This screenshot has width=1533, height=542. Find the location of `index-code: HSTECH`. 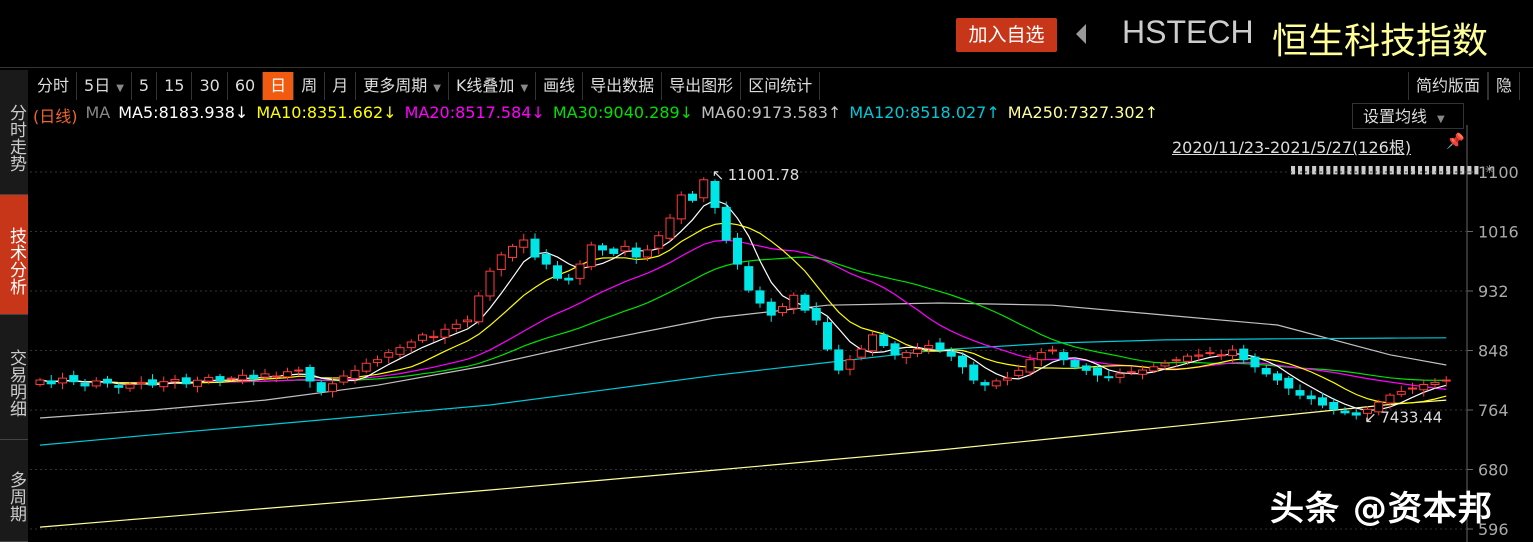

index-code: HSTECH is located at coordinates (1188, 32).